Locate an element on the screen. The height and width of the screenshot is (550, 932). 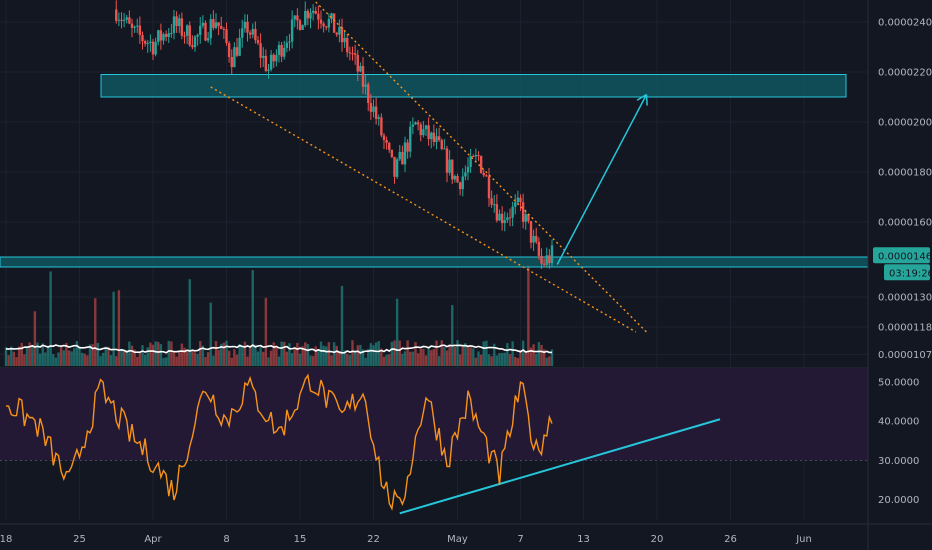
support-zone is located at coordinates (434, 262).